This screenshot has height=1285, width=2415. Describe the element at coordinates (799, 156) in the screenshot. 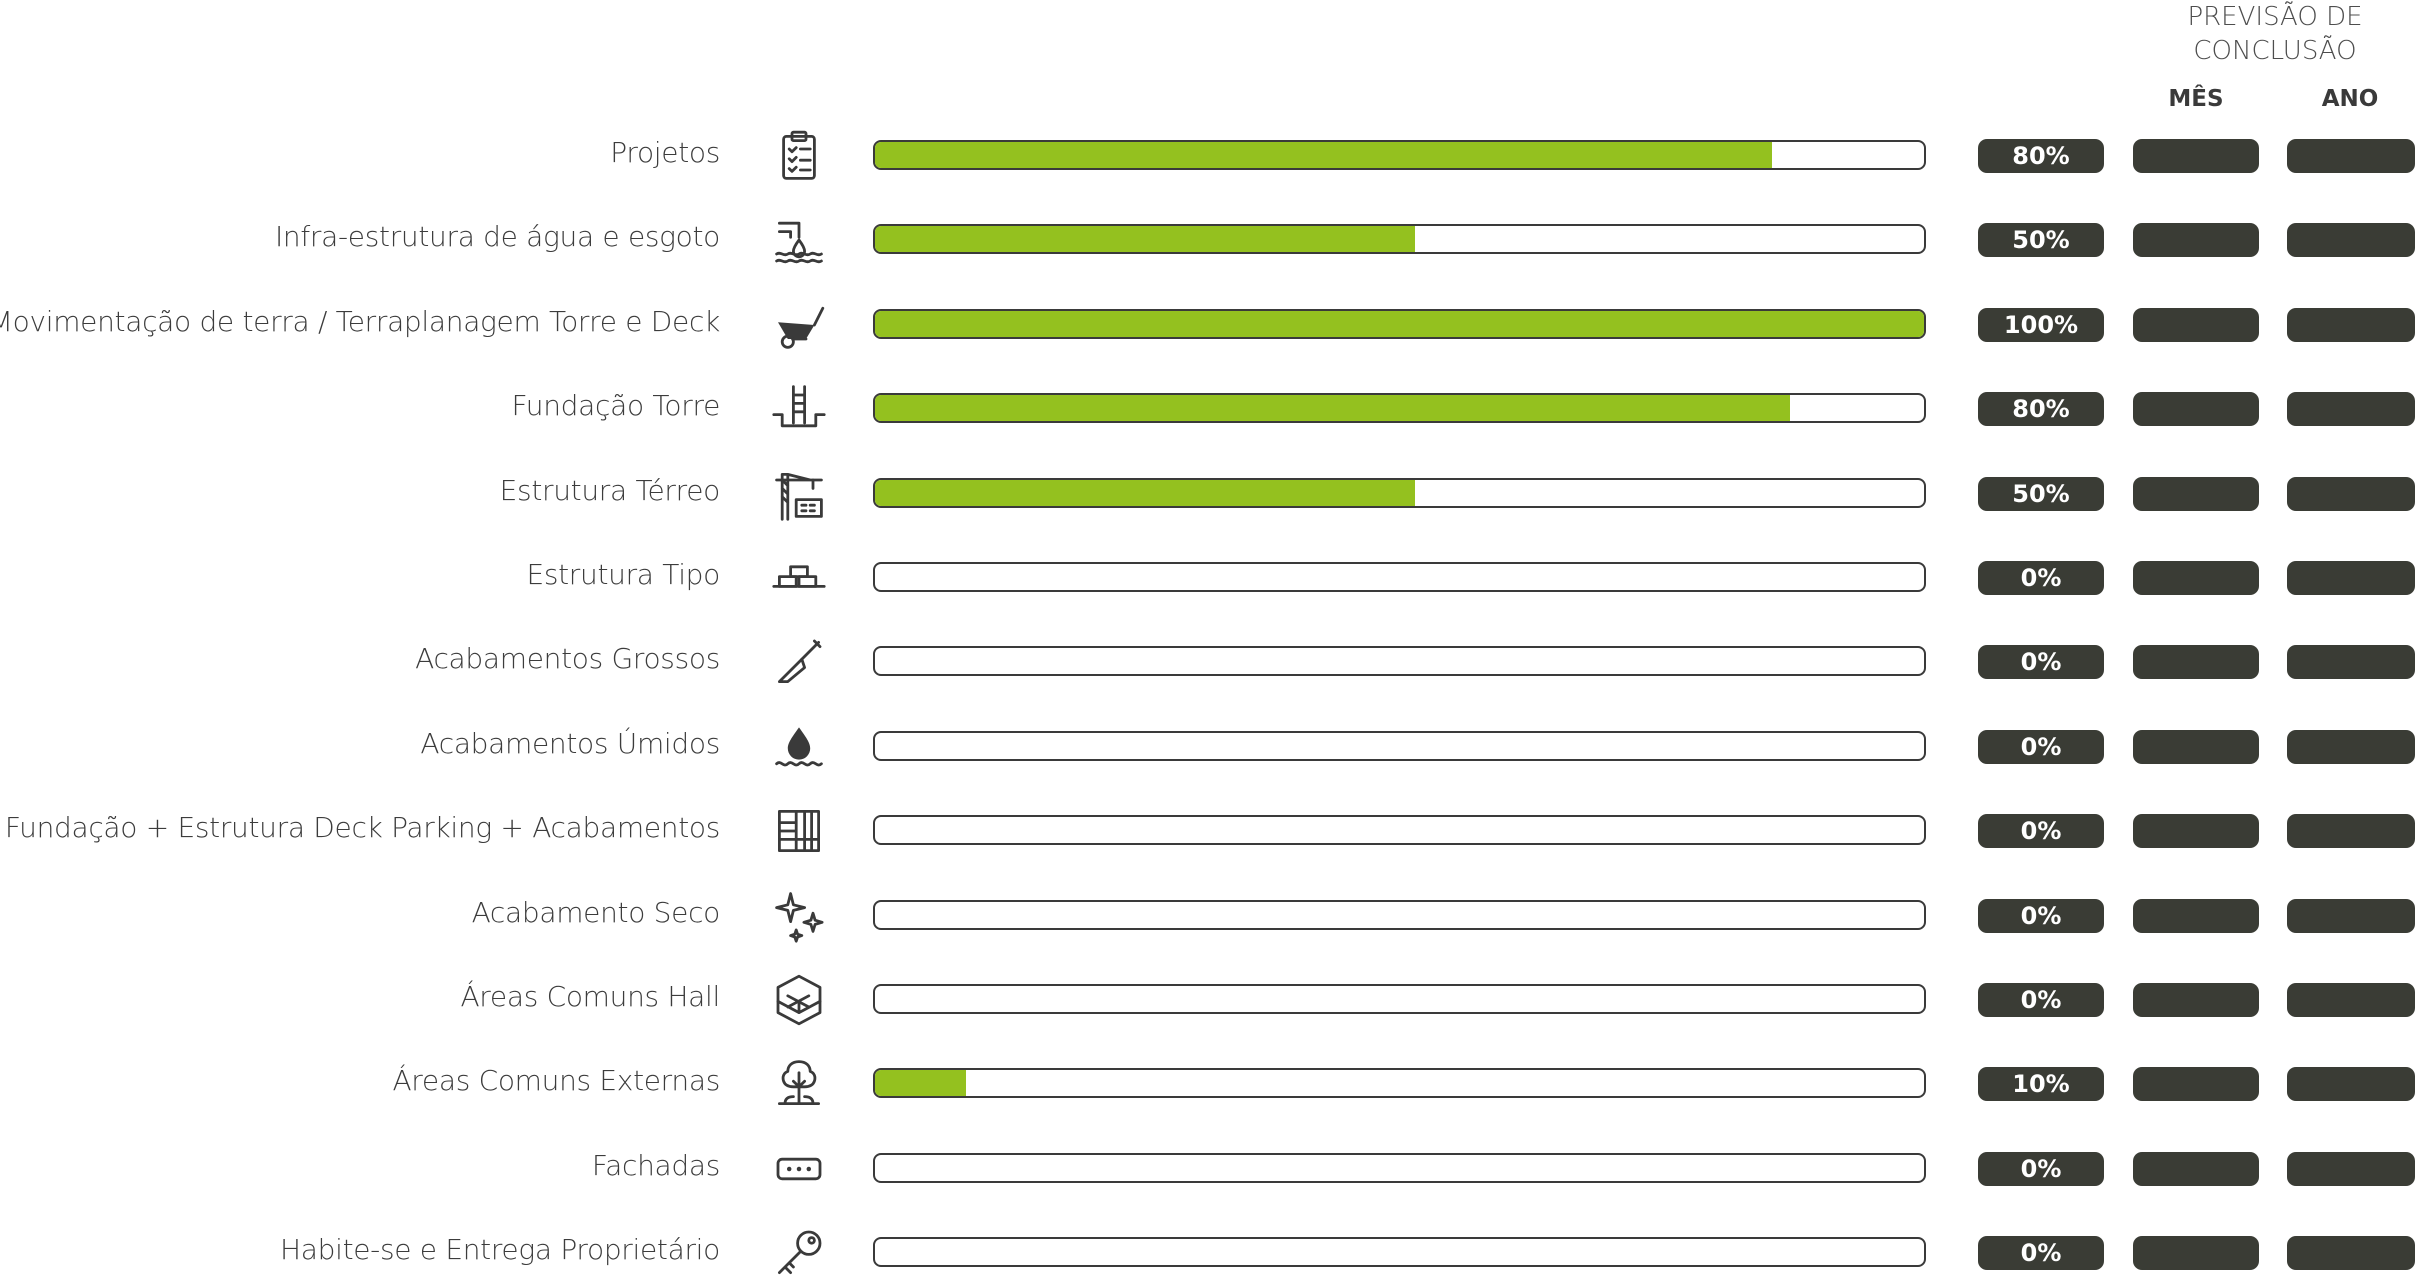

I see `clipboard-checklist-icon` at that location.